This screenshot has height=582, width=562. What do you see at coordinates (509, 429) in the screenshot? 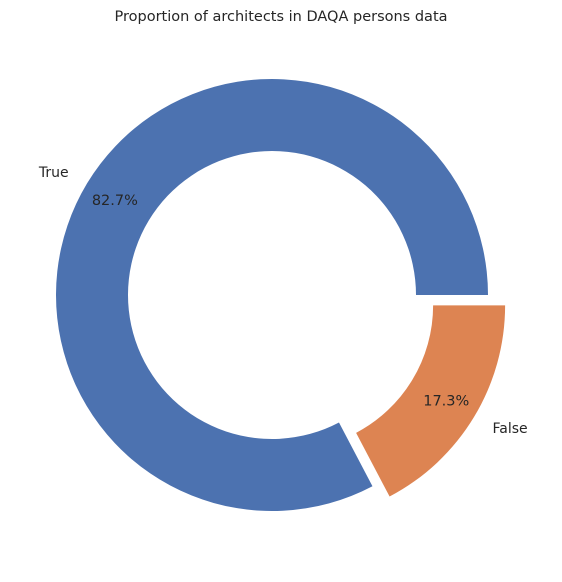
I see `slice-label-false: False` at bounding box center [509, 429].